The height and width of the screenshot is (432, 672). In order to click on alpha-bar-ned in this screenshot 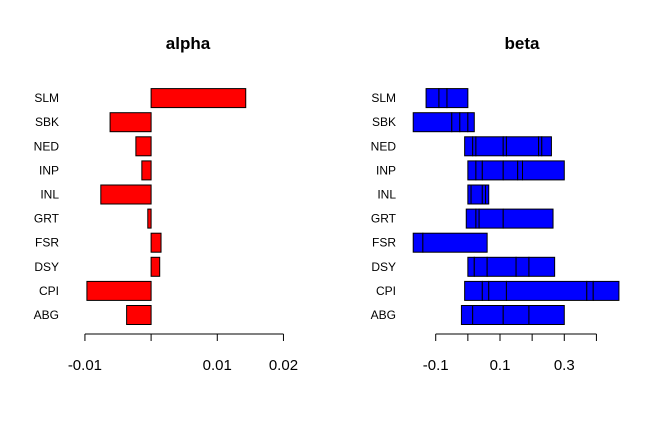, I will do `click(143, 146)`.